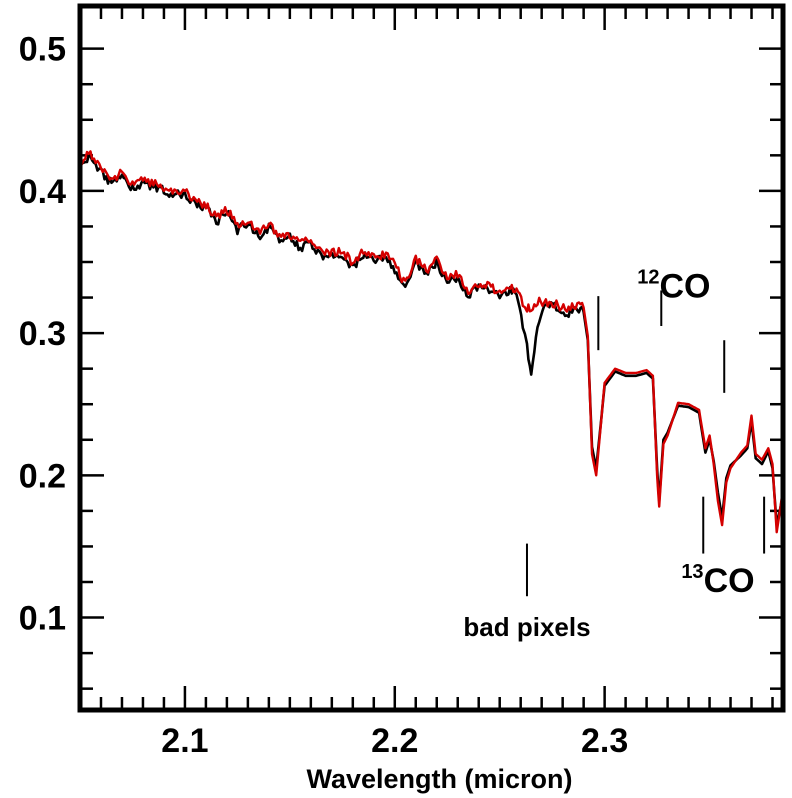 This screenshot has width=792, height=798. I want to click on annotation-superscript: 13, so click(692, 572).